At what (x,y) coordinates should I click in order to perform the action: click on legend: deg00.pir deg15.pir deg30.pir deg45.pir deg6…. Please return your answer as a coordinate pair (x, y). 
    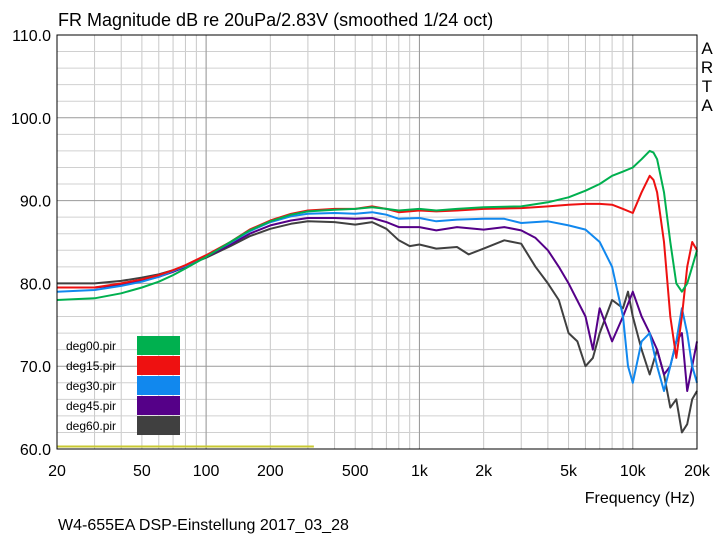
    Looking at the image, I should click on (123, 385).